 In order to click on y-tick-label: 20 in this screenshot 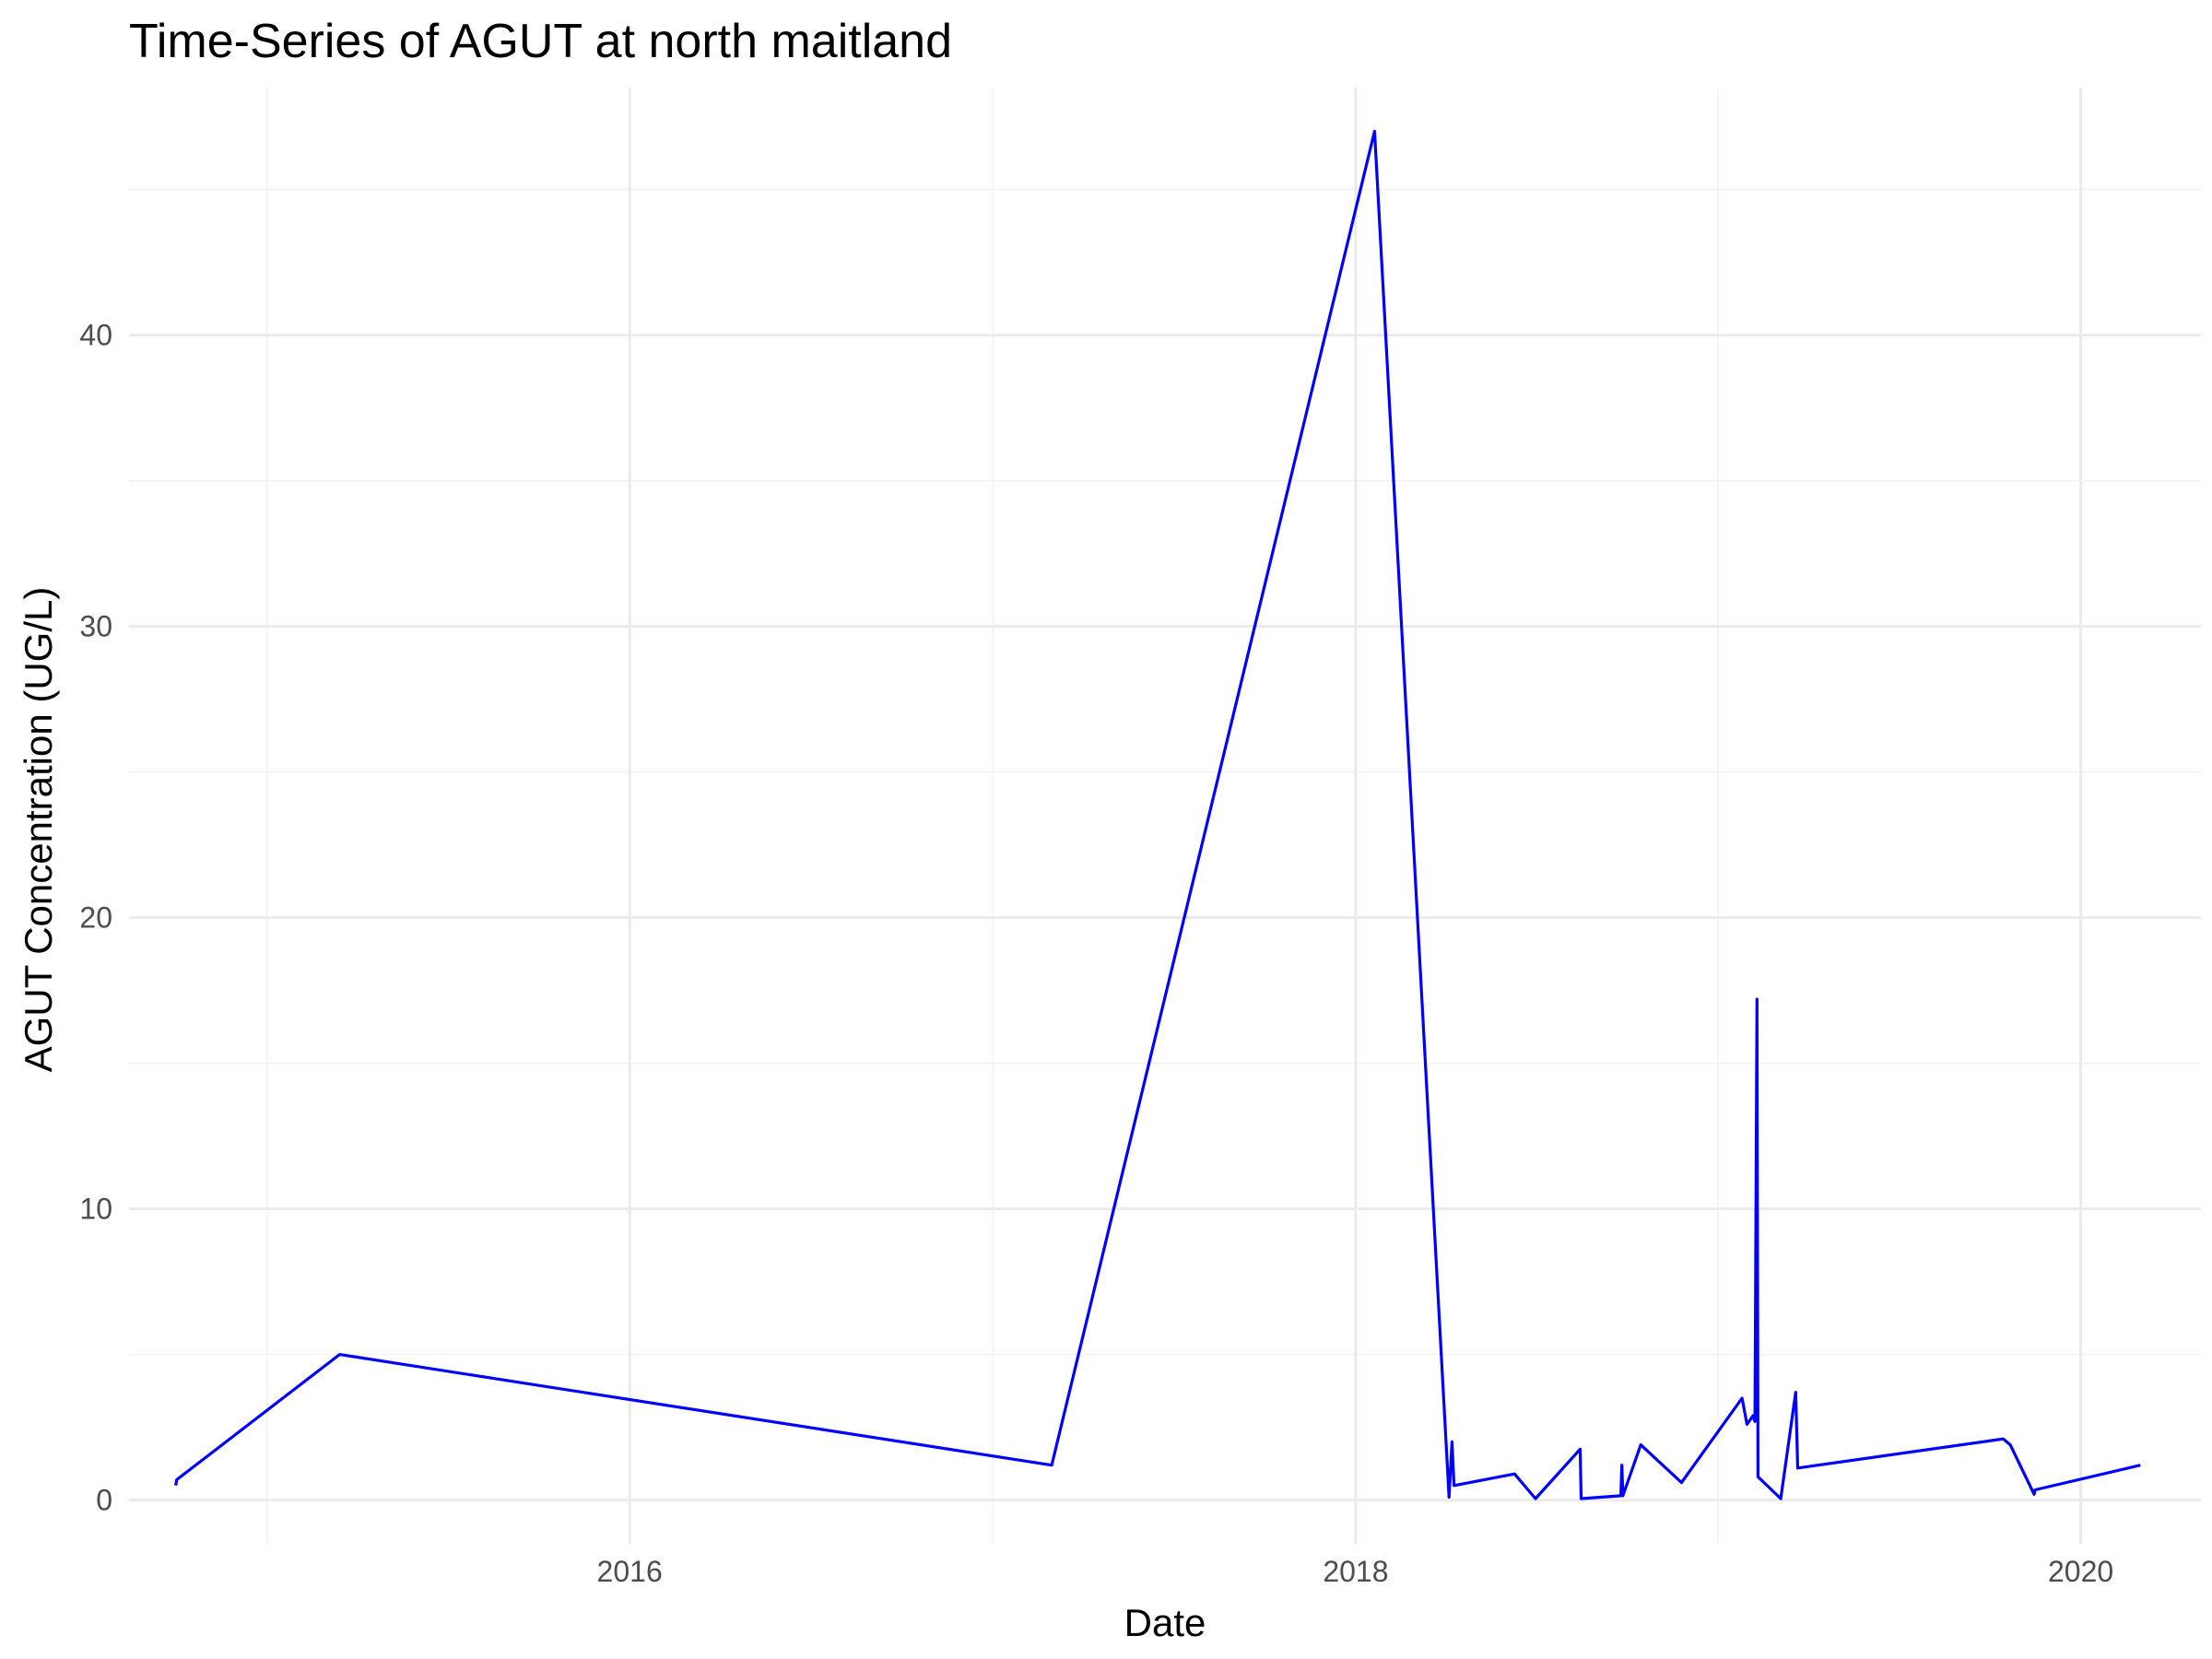, I will do `click(95, 918)`.